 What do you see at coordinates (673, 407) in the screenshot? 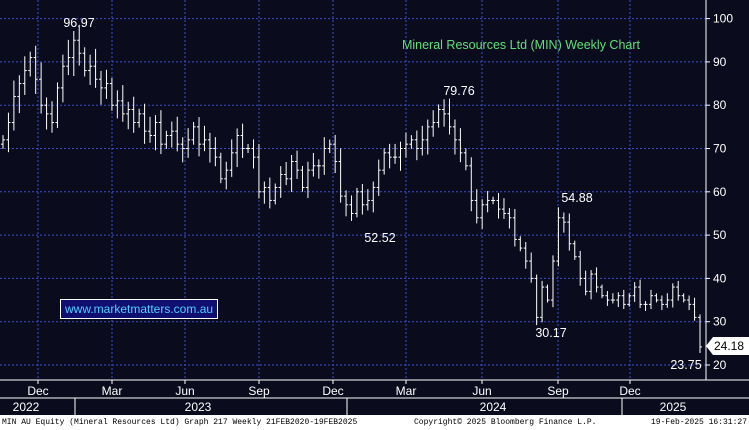
I see `year-label: 2025` at bounding box center [673, 407].